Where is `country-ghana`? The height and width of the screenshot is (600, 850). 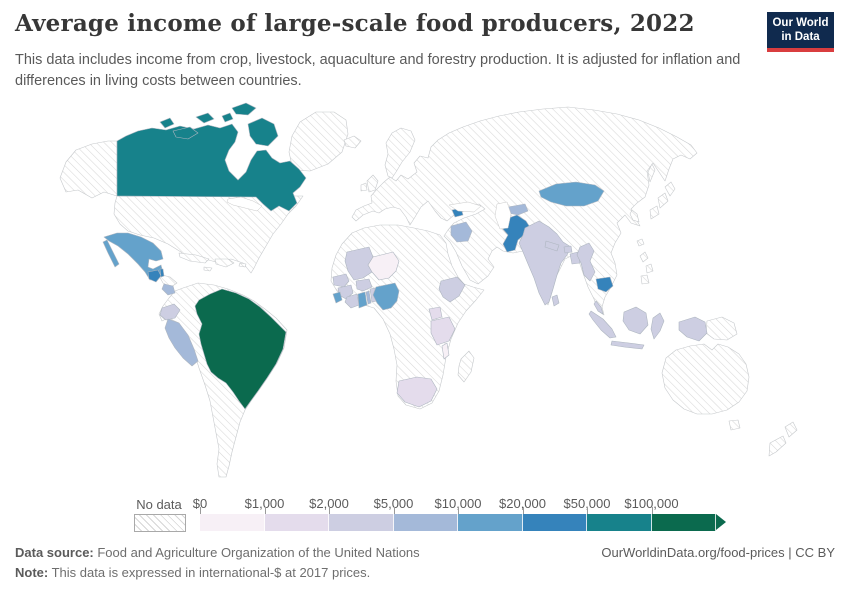
country-ghana is located at coordinates (362, 300).